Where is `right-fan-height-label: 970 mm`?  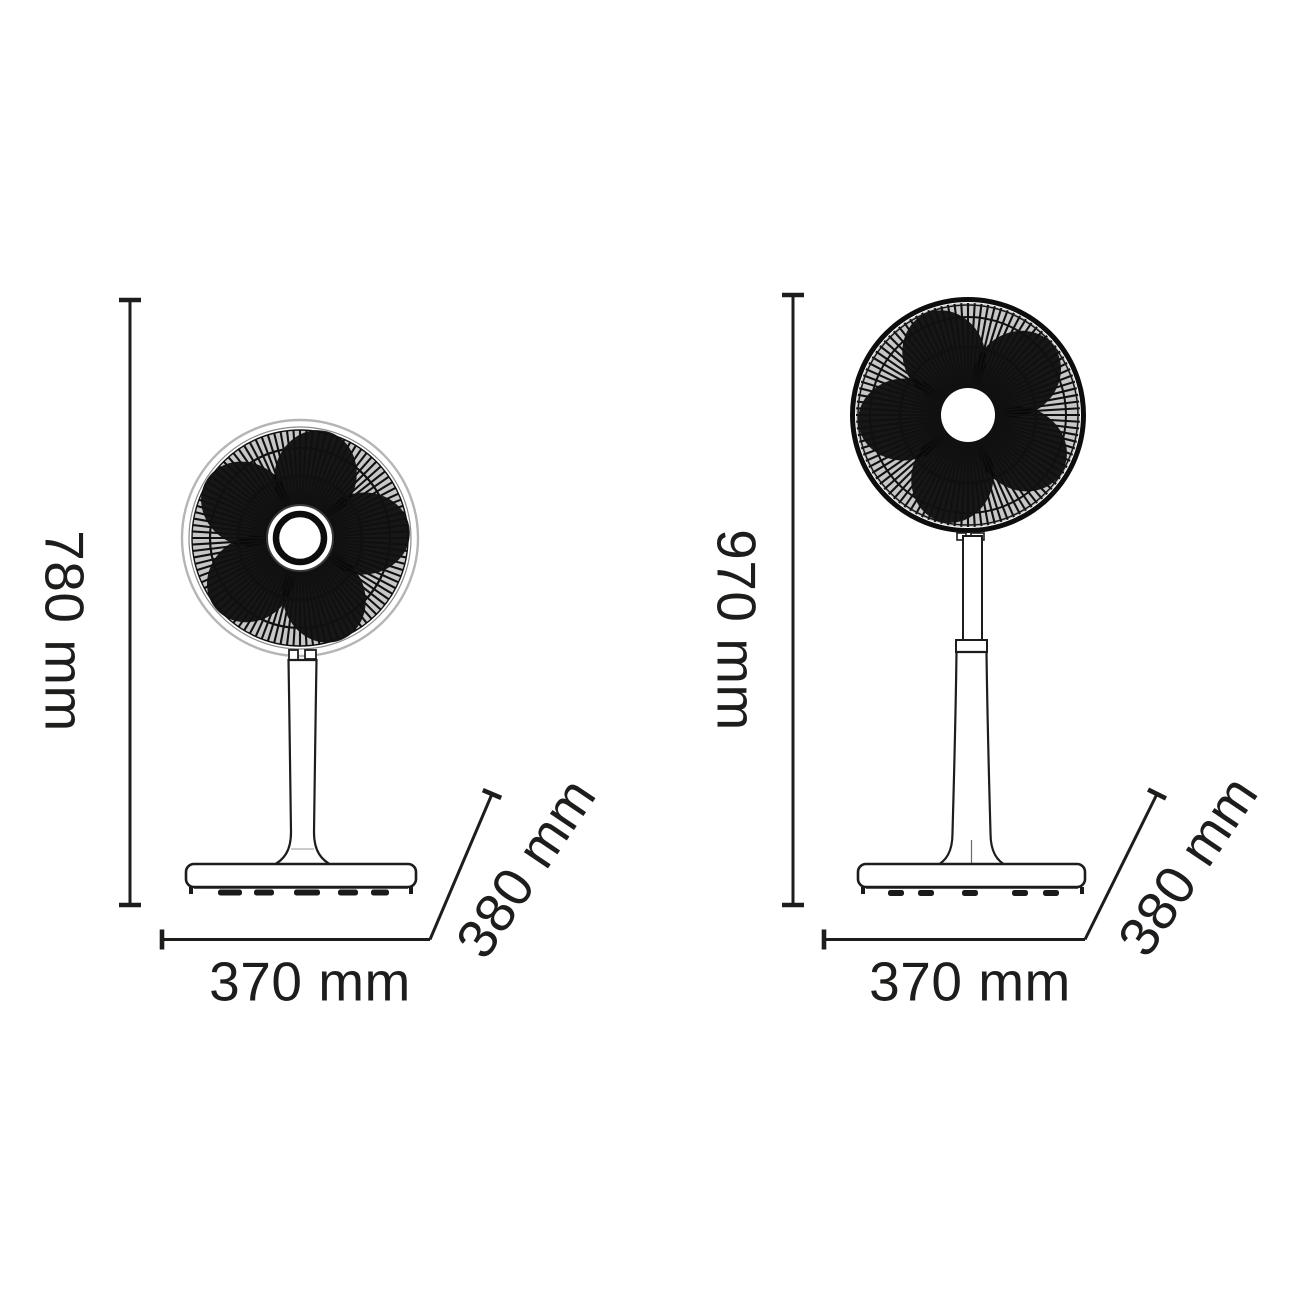
right-fan-height-label: 970 mm is located at coordinates (736, 630).